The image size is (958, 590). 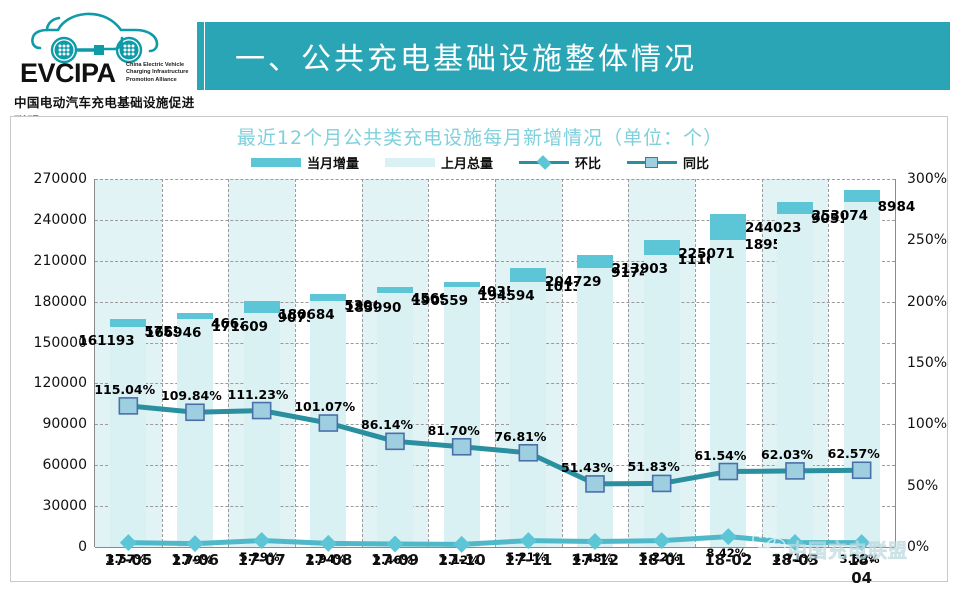 What do you see at coordinates (395, 560) in the screenshot?
I see `x-tick-label-17-09: 17-09` at bounding box center [395, 560].